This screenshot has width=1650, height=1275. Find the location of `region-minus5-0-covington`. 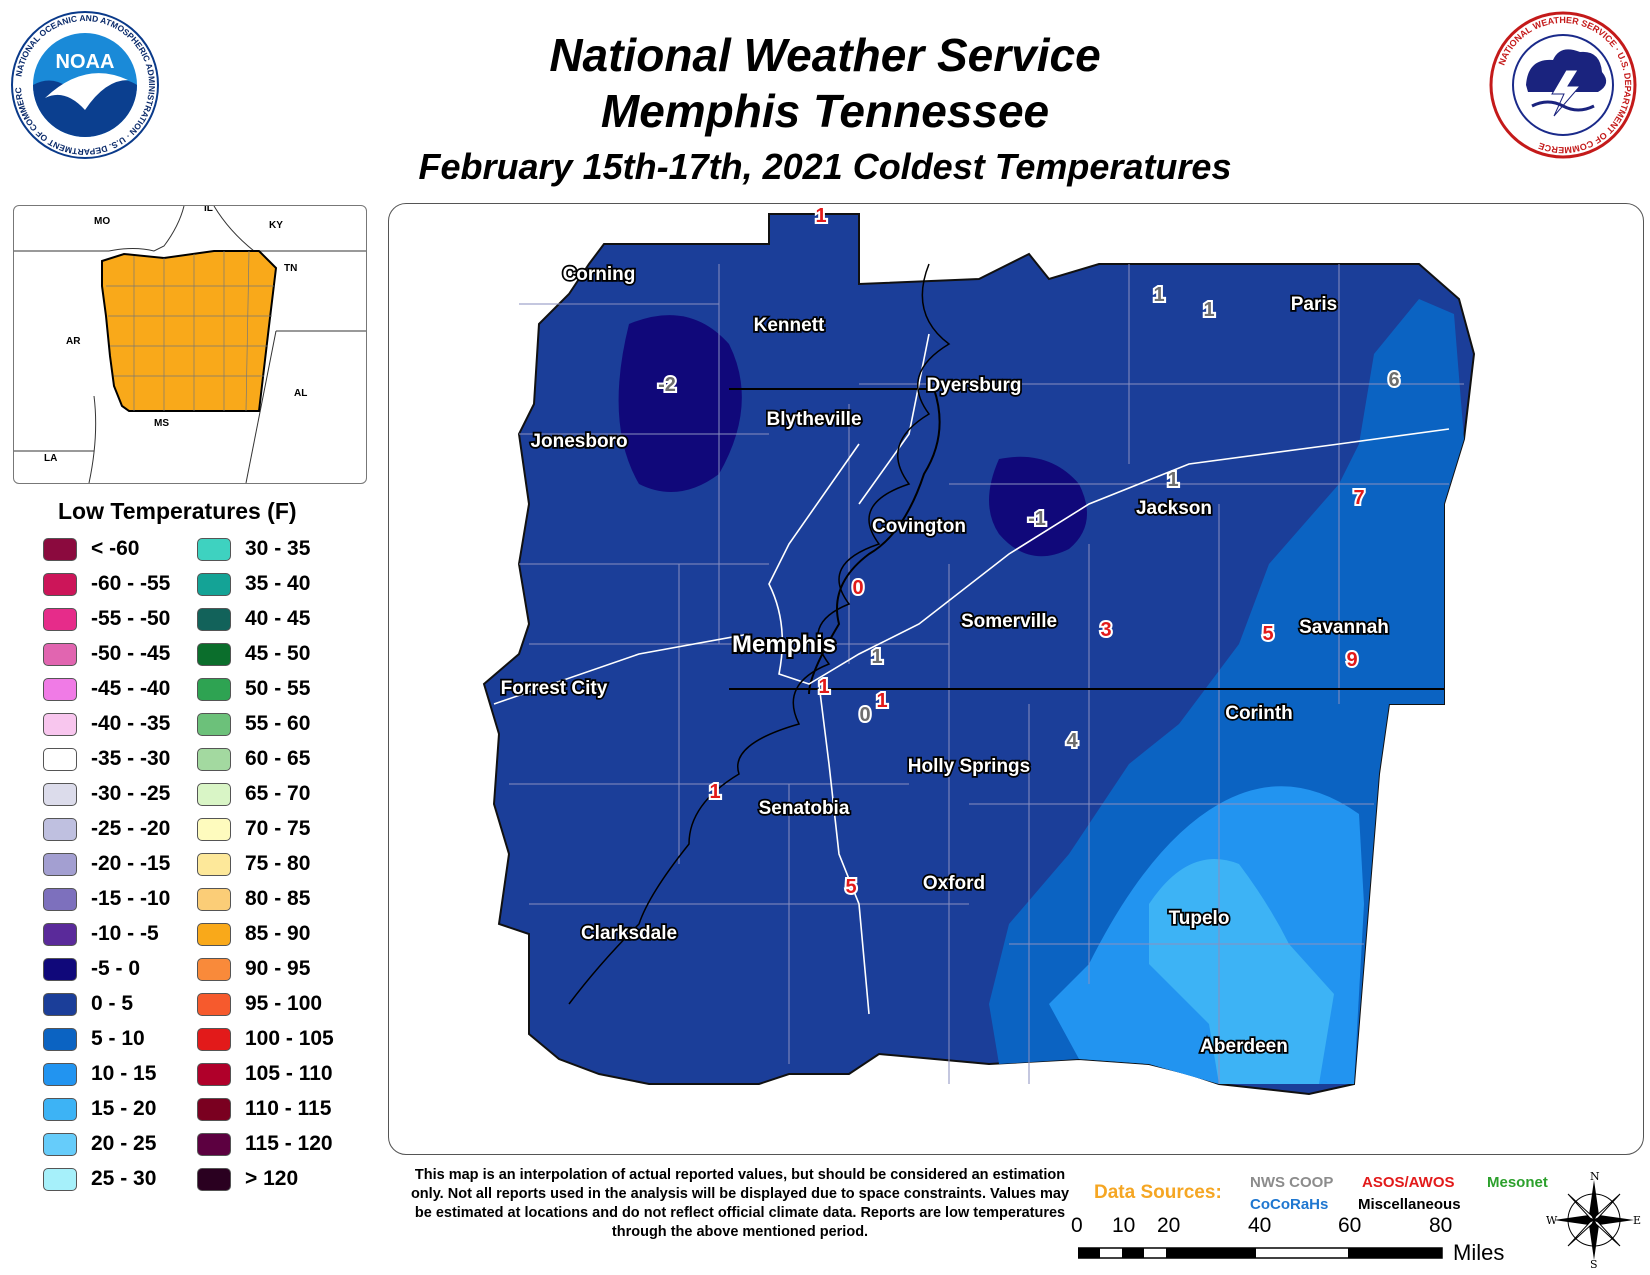

region-minus5-0-covington is located at coordinates (1038, 506).